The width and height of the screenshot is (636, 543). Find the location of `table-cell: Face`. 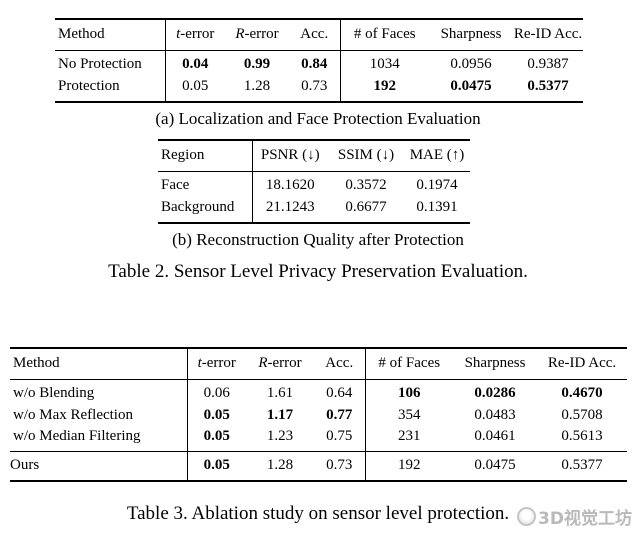

table-cell: Face is located at coordinates (175, 185).